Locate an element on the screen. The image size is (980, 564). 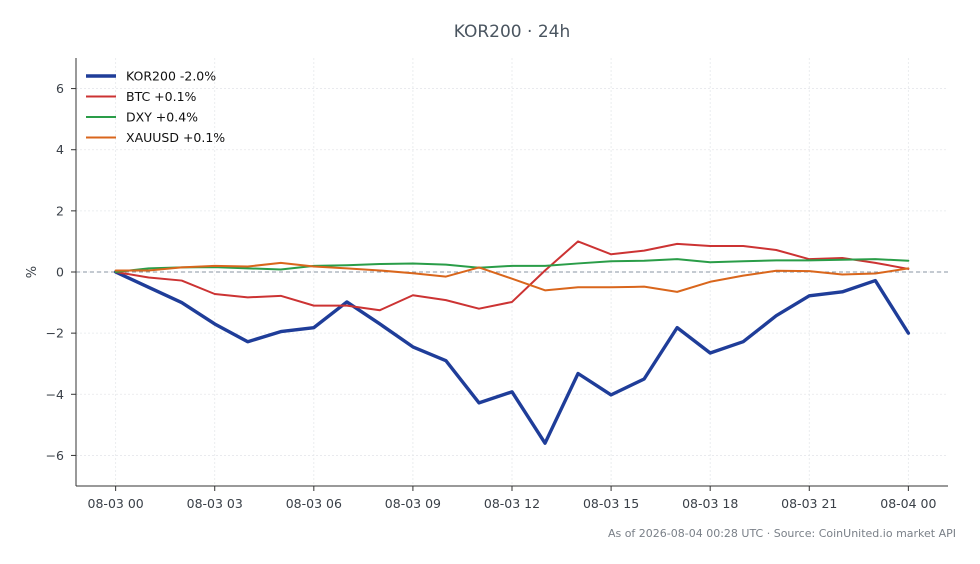
chart-title: KOR200 · 24h is located at coordinates (512, 32).